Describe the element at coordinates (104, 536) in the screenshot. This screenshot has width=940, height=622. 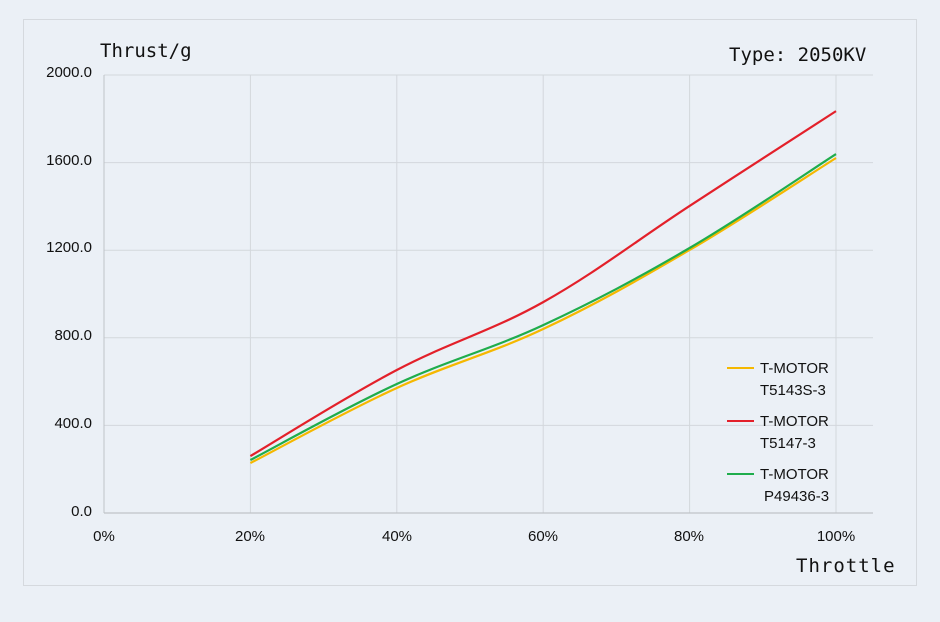
I see `x-tick-label: 0%` at that location.